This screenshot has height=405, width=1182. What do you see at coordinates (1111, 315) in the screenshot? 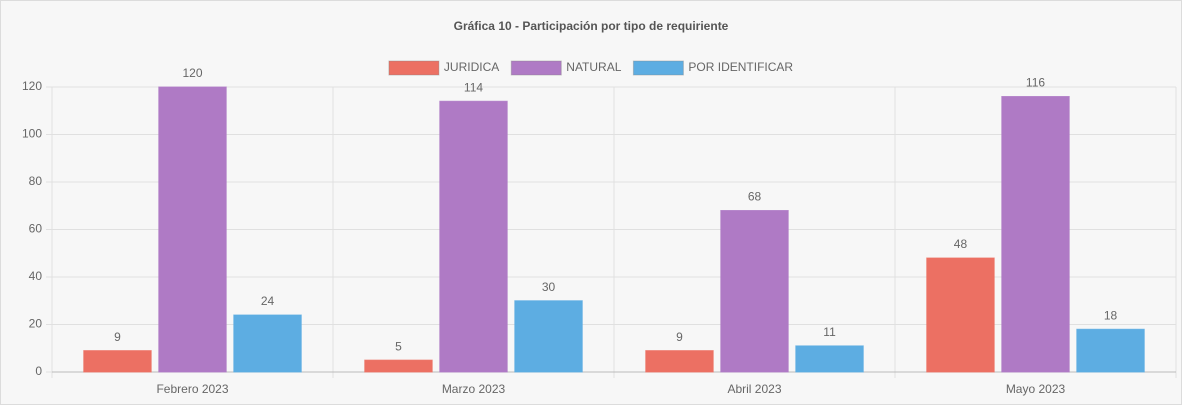
I see `data-label: 18` at bounding box center [1111, 315].